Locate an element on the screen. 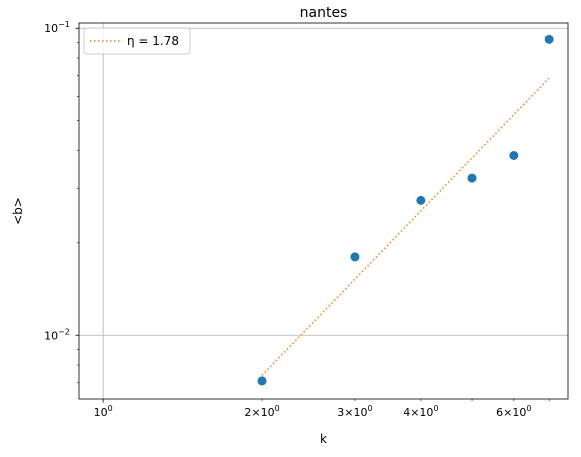  y-axis-label: <b> is located at coordinates (18, 211).